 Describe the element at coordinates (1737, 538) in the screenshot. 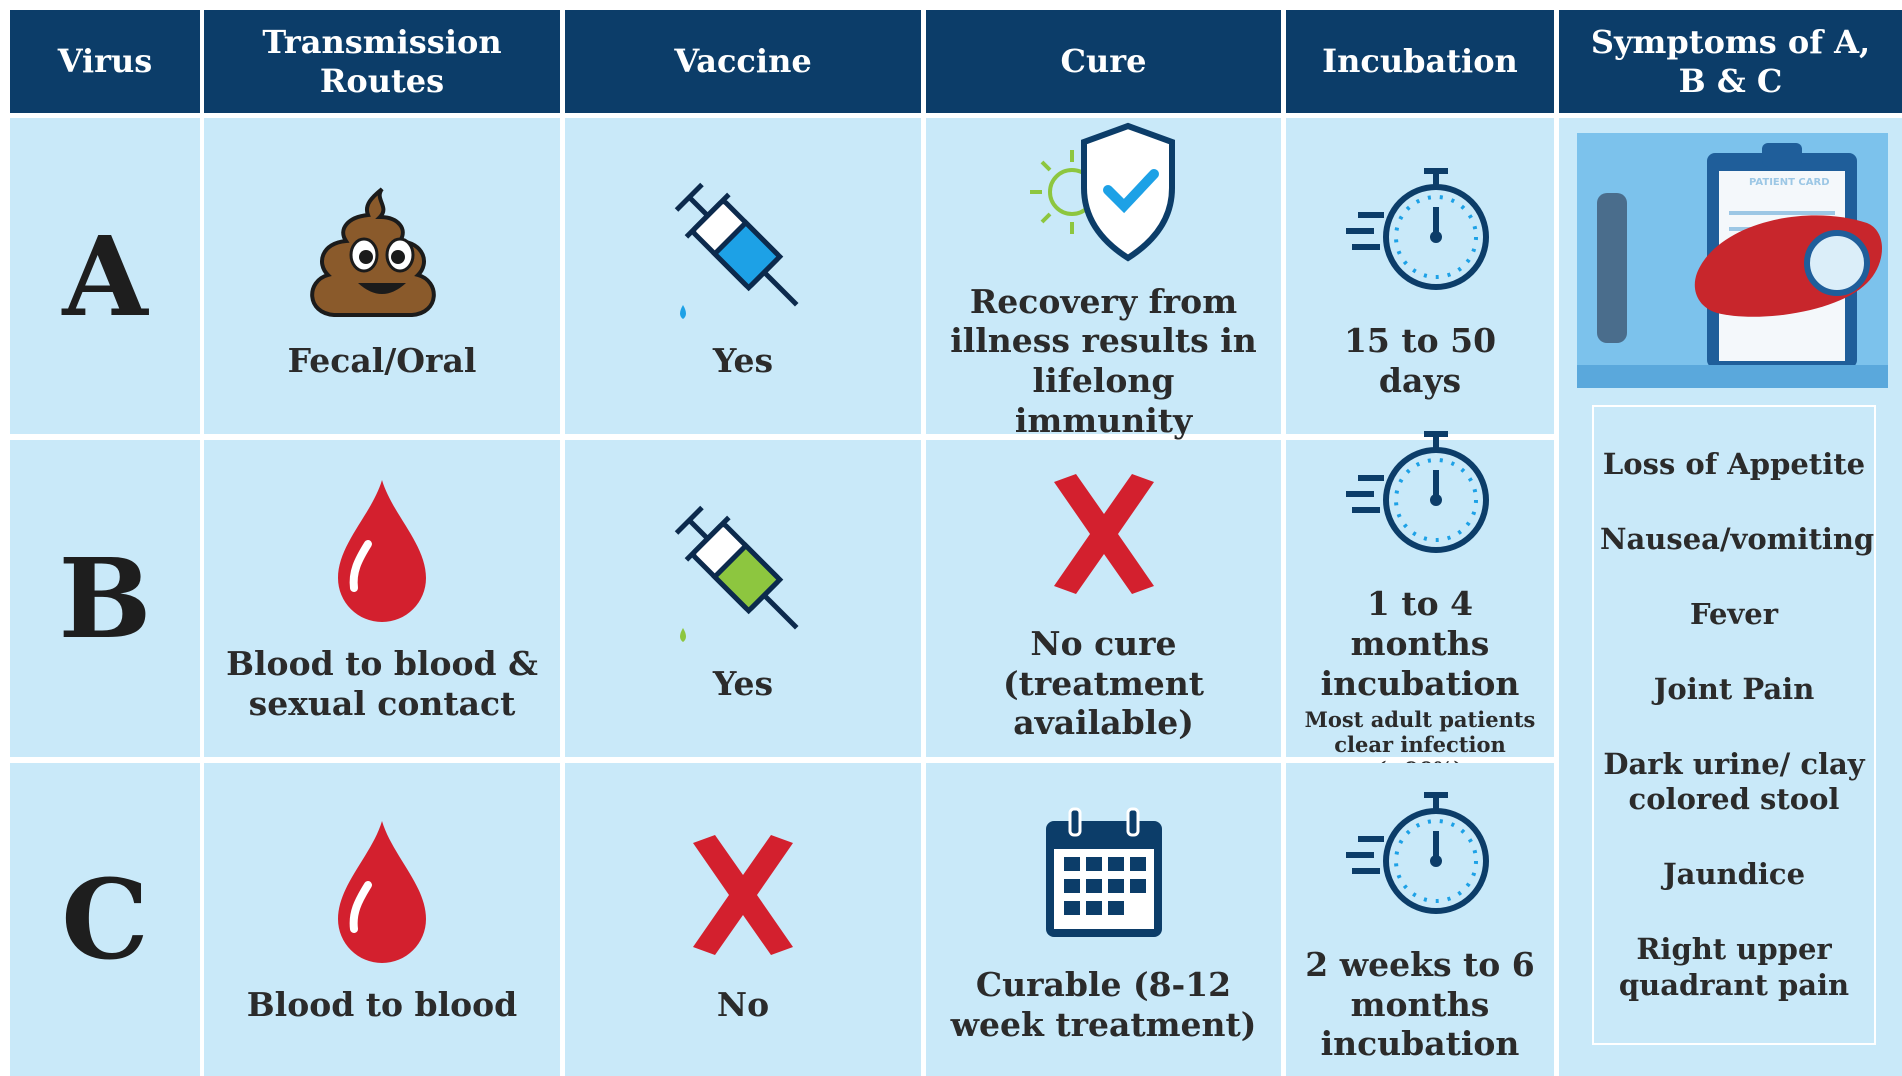

I see `symptom: Nausea/vomiting` at that location.